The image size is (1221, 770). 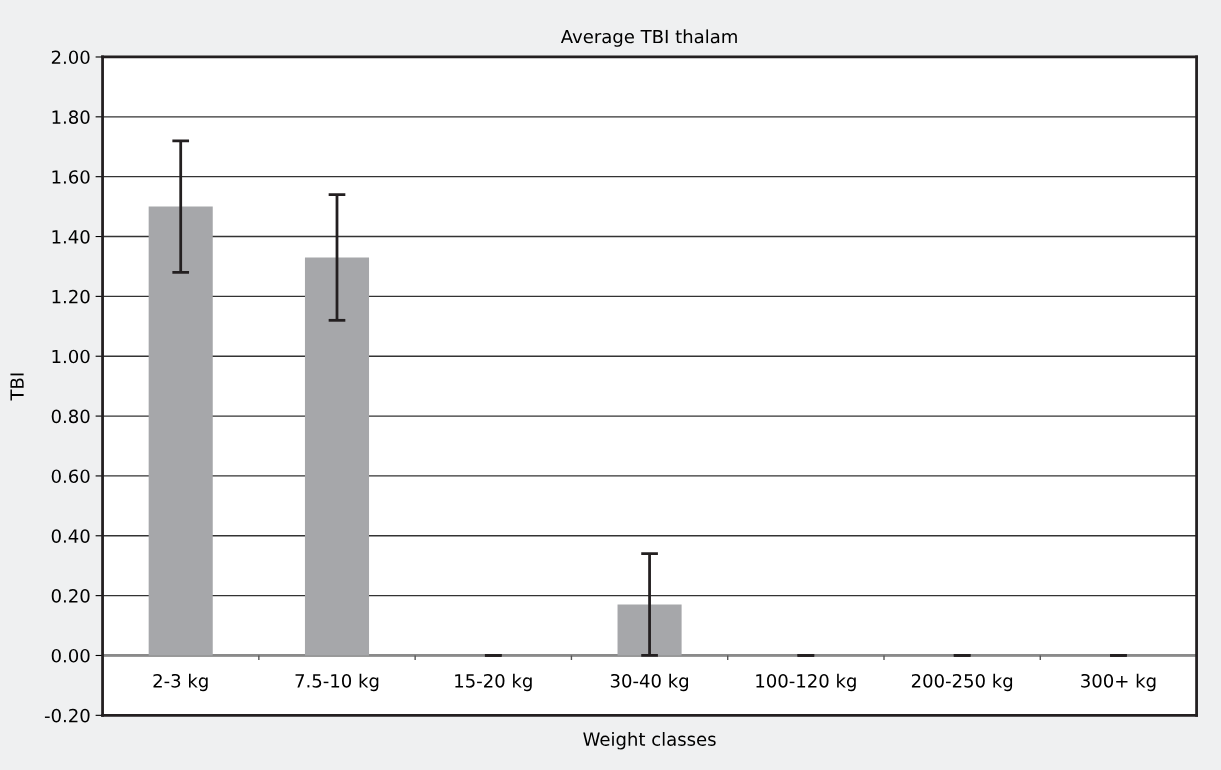 I want to click on y-tick-label: 0.40, so click(x=70, y=536).